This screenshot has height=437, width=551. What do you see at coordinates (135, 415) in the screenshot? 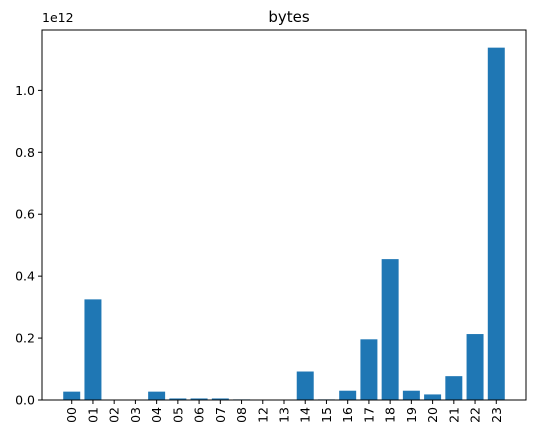
I see `x-tick-label: 03` at bounding box center [135, 415].